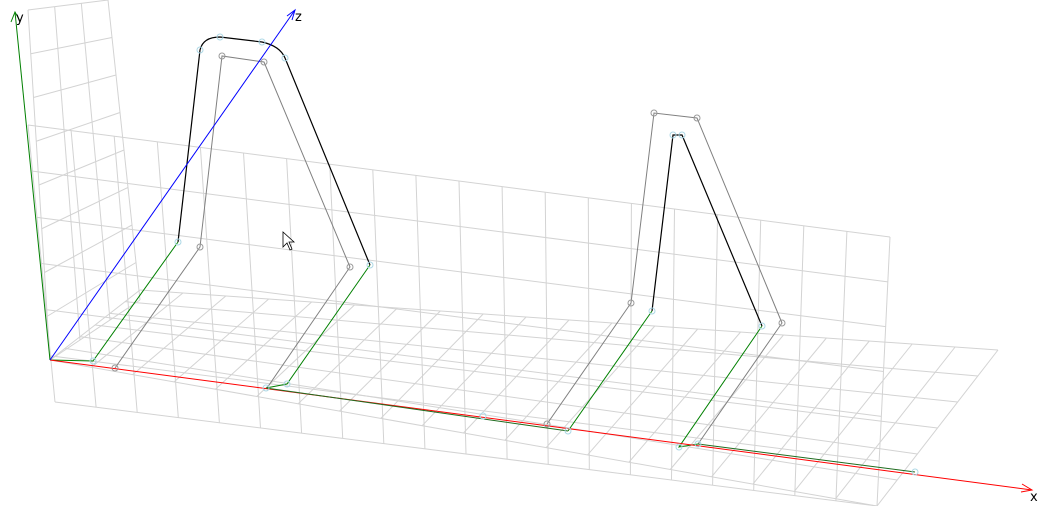  What do you see at coordinates (291, 14) in the screenshot?
I see `z-axis-arrow-icon` at bounding box center [291, 14].